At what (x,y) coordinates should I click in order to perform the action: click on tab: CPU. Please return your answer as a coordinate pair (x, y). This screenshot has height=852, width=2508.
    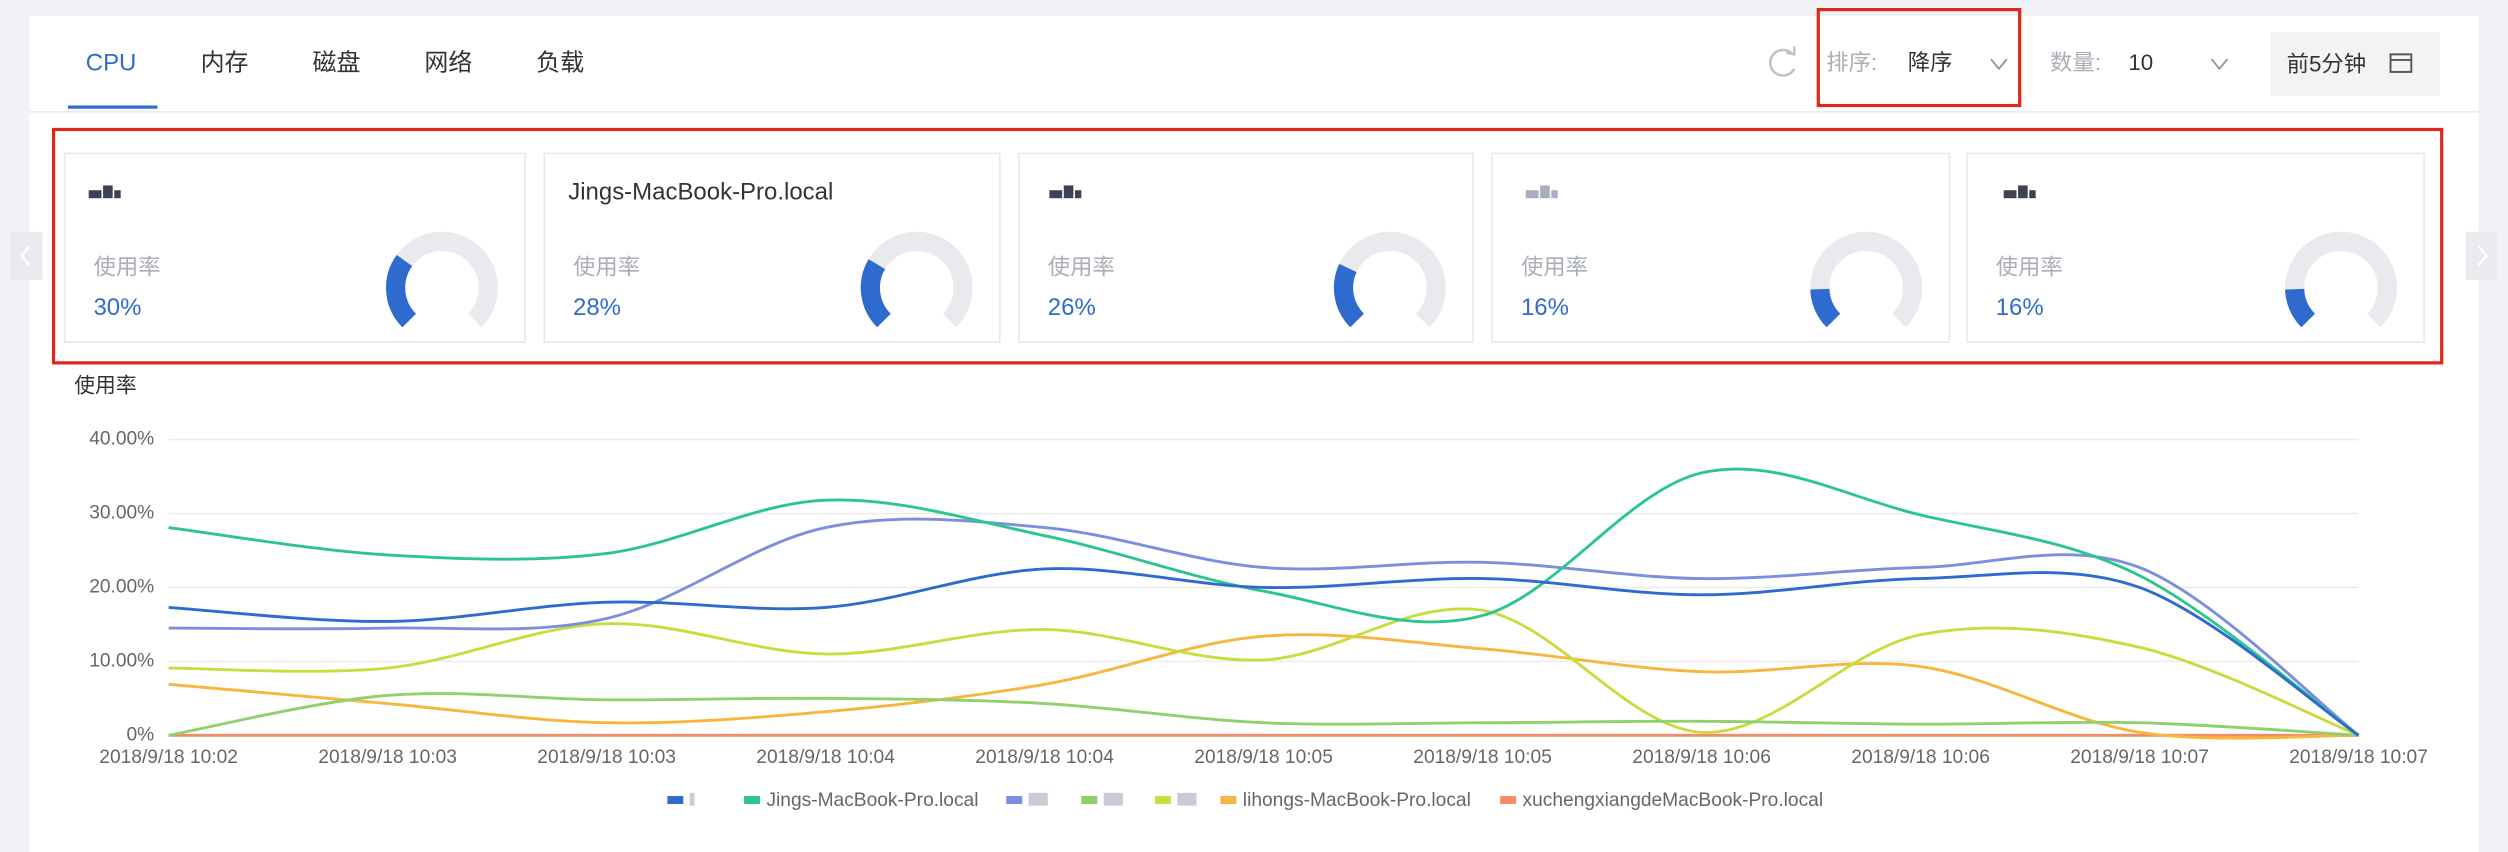
    Looking at the image, I should click on (111, 62).